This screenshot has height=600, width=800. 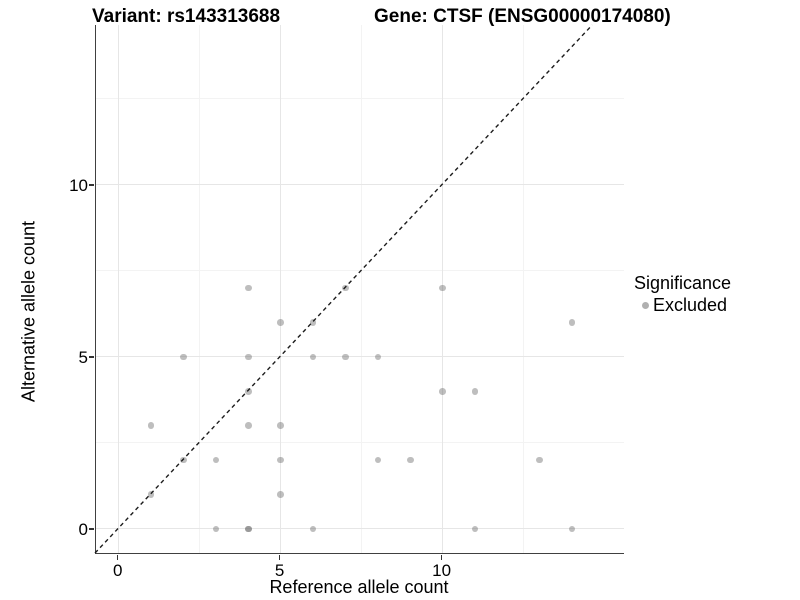 I want to click on variant-title: Variant: rs143313688, so click(x=186, y=16).